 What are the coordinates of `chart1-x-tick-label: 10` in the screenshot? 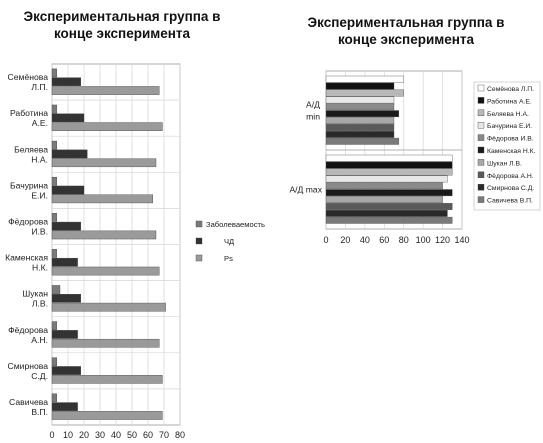 It's located at (68, 435).